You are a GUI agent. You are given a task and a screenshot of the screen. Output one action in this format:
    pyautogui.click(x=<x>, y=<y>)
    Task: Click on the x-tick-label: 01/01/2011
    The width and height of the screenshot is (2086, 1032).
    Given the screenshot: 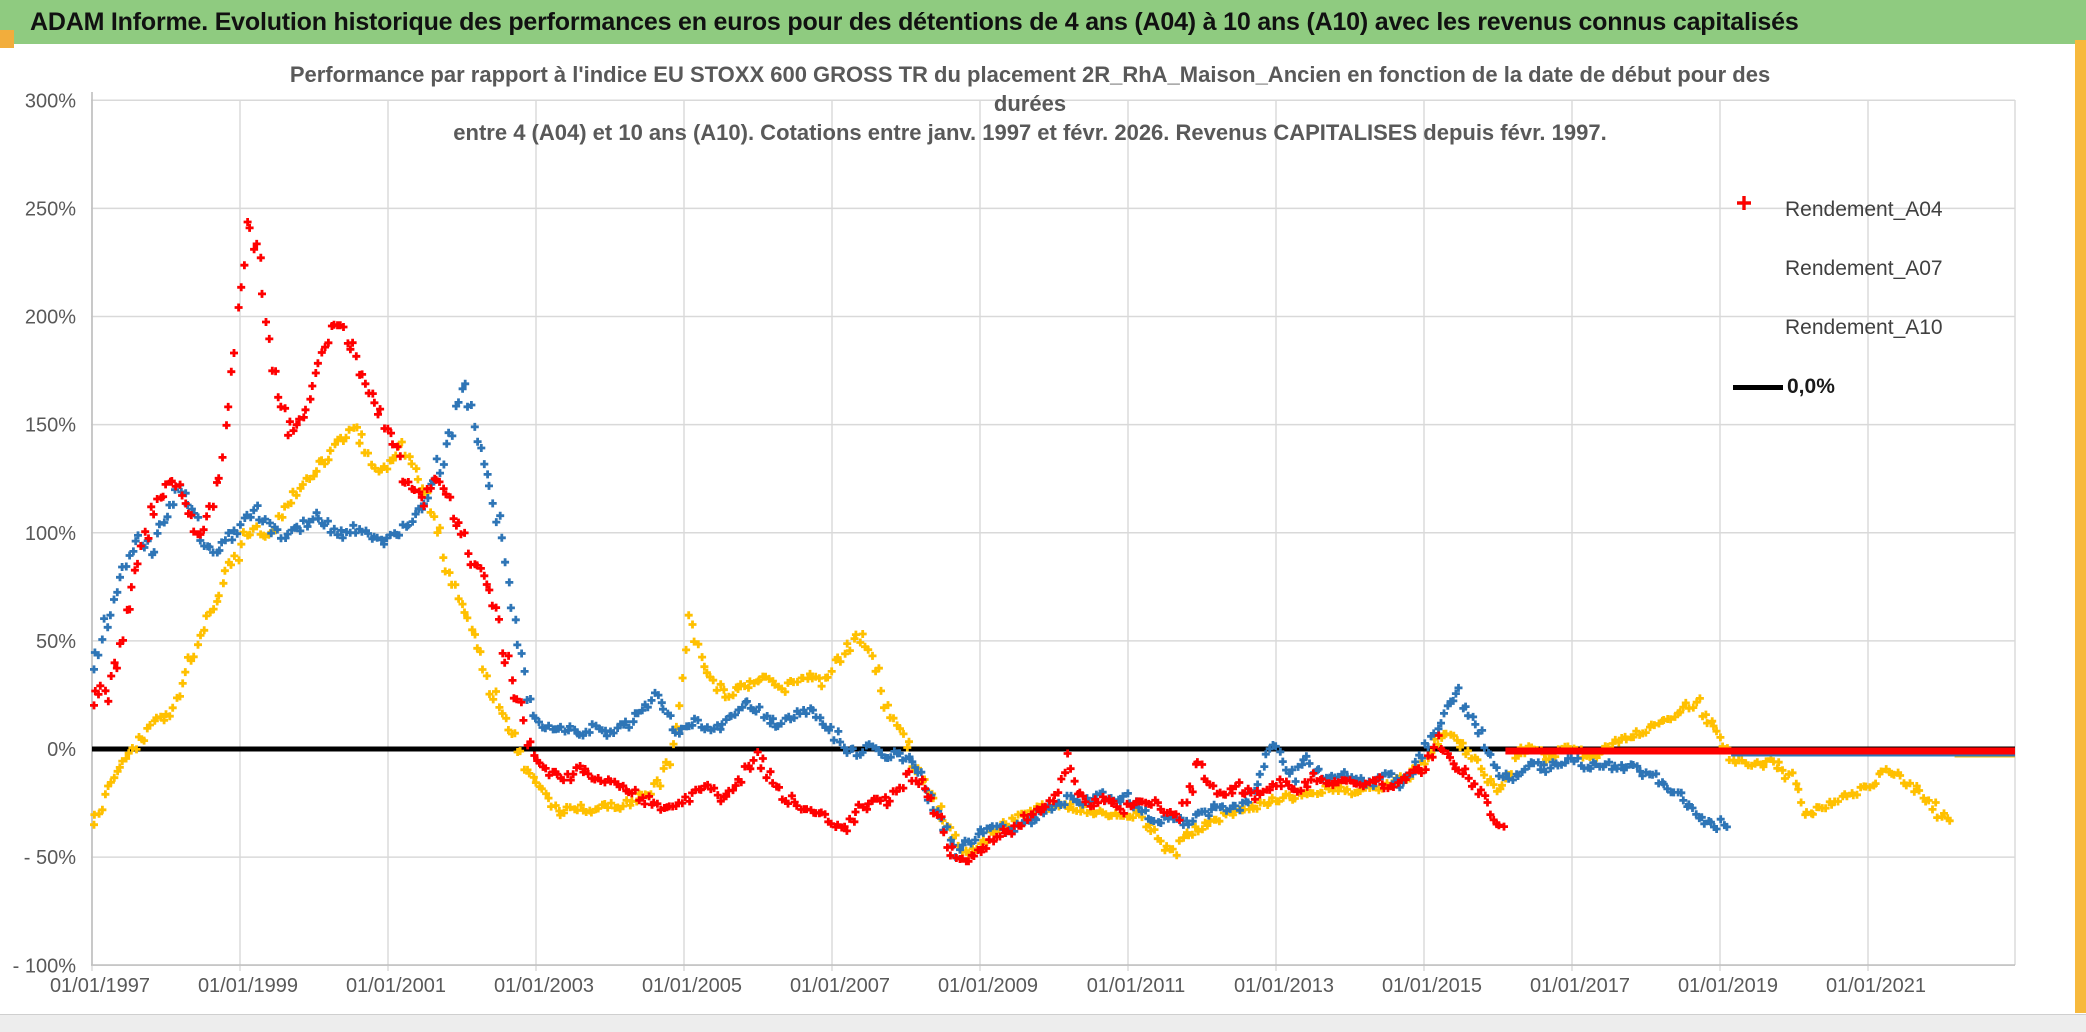 What is the action you would take?
    pyautogui.click(x=1136, y=986)
    